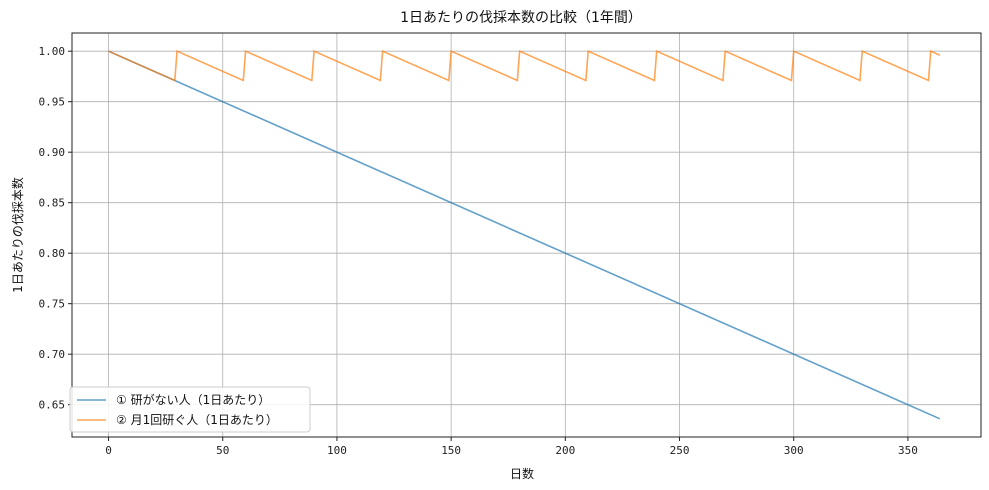 Image resolution: width=989 pixels, height=490 pixels. What do you see at coordinates (680, 450) in the screenshot?
I see `x-tick-label: 250` at bounding box center [680, 450].